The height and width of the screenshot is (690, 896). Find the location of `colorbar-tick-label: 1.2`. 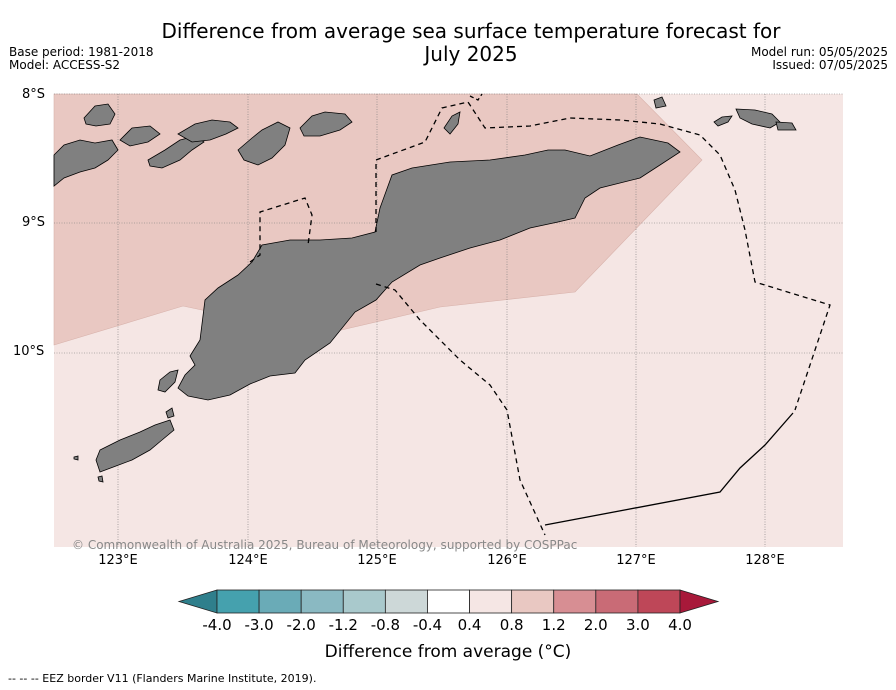

colorbar-tick-label: 1.2 is located at coordinates (553, 625).